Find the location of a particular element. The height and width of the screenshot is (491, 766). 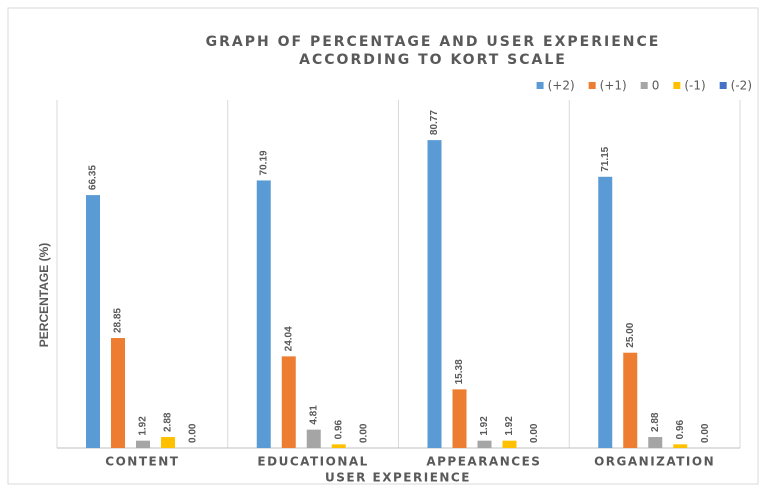

y-axis-title: PERCENTAGE (%) is located at coordinates (44, 295).